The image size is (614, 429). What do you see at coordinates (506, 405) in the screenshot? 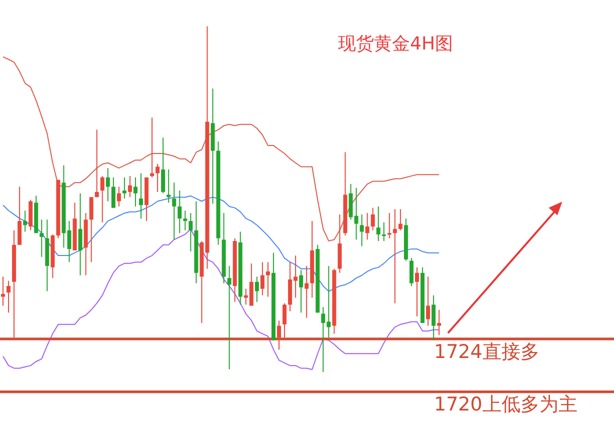
I see `ref-line-label: 1720上低多为主` at bounding box center [506, 405].